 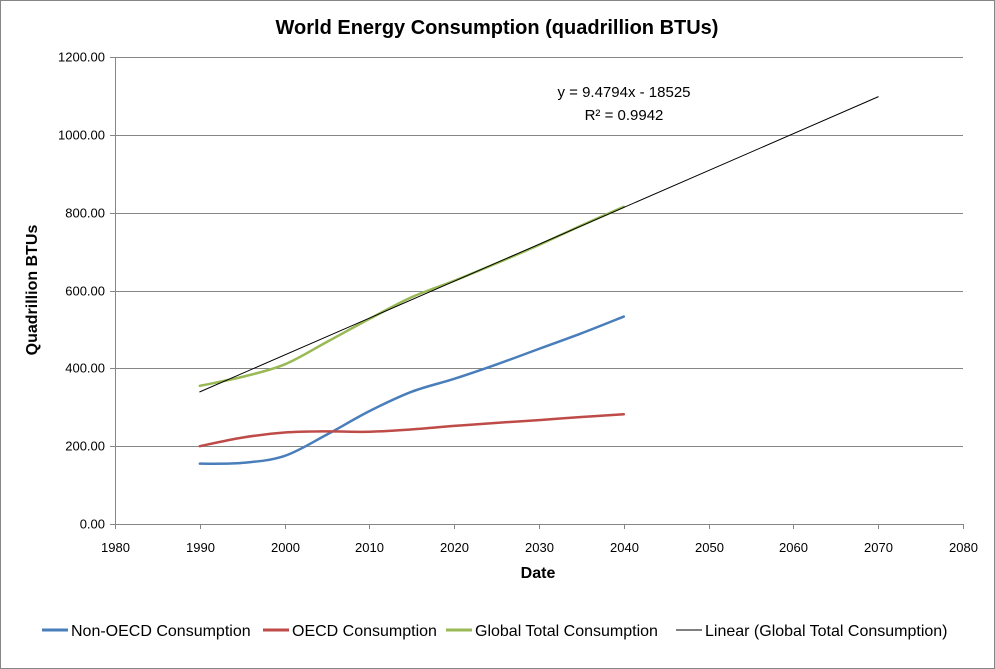 I want to click on legend-label: Linear (Global Total Consumption), so click(x=826, y=631).